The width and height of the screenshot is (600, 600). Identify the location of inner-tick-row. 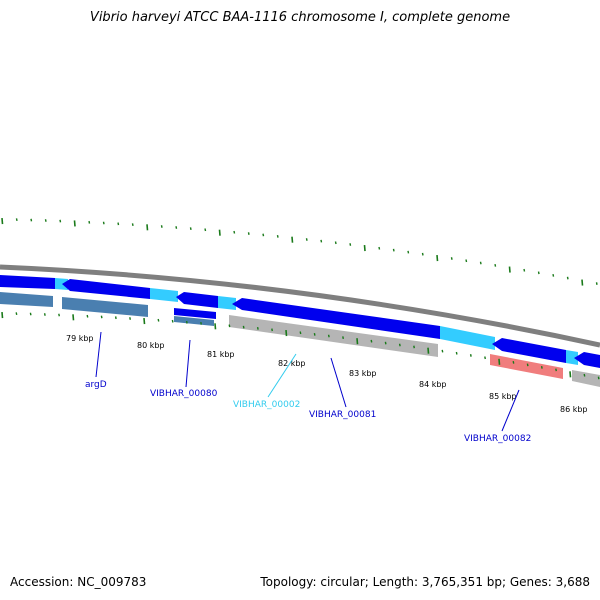
(300, 345).